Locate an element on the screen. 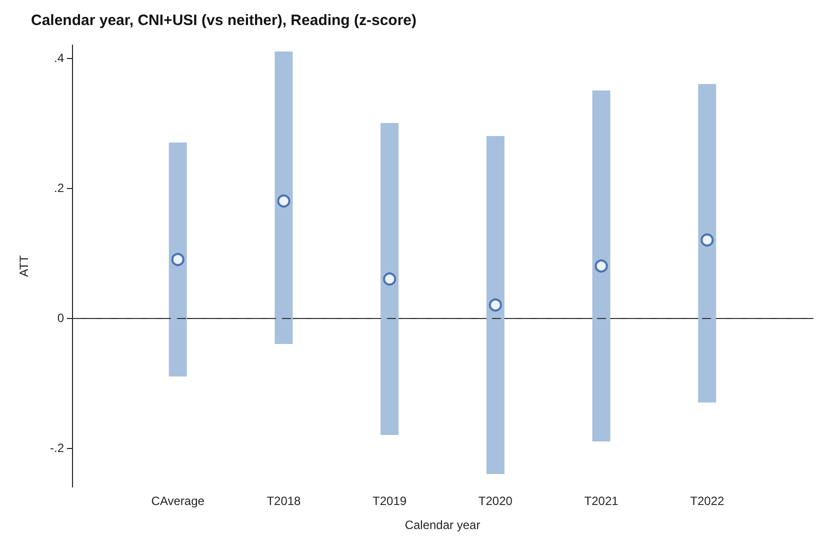 This screenshot has height=539, width=816. y-tick-label: .2 is located at coordinates (59, 188).